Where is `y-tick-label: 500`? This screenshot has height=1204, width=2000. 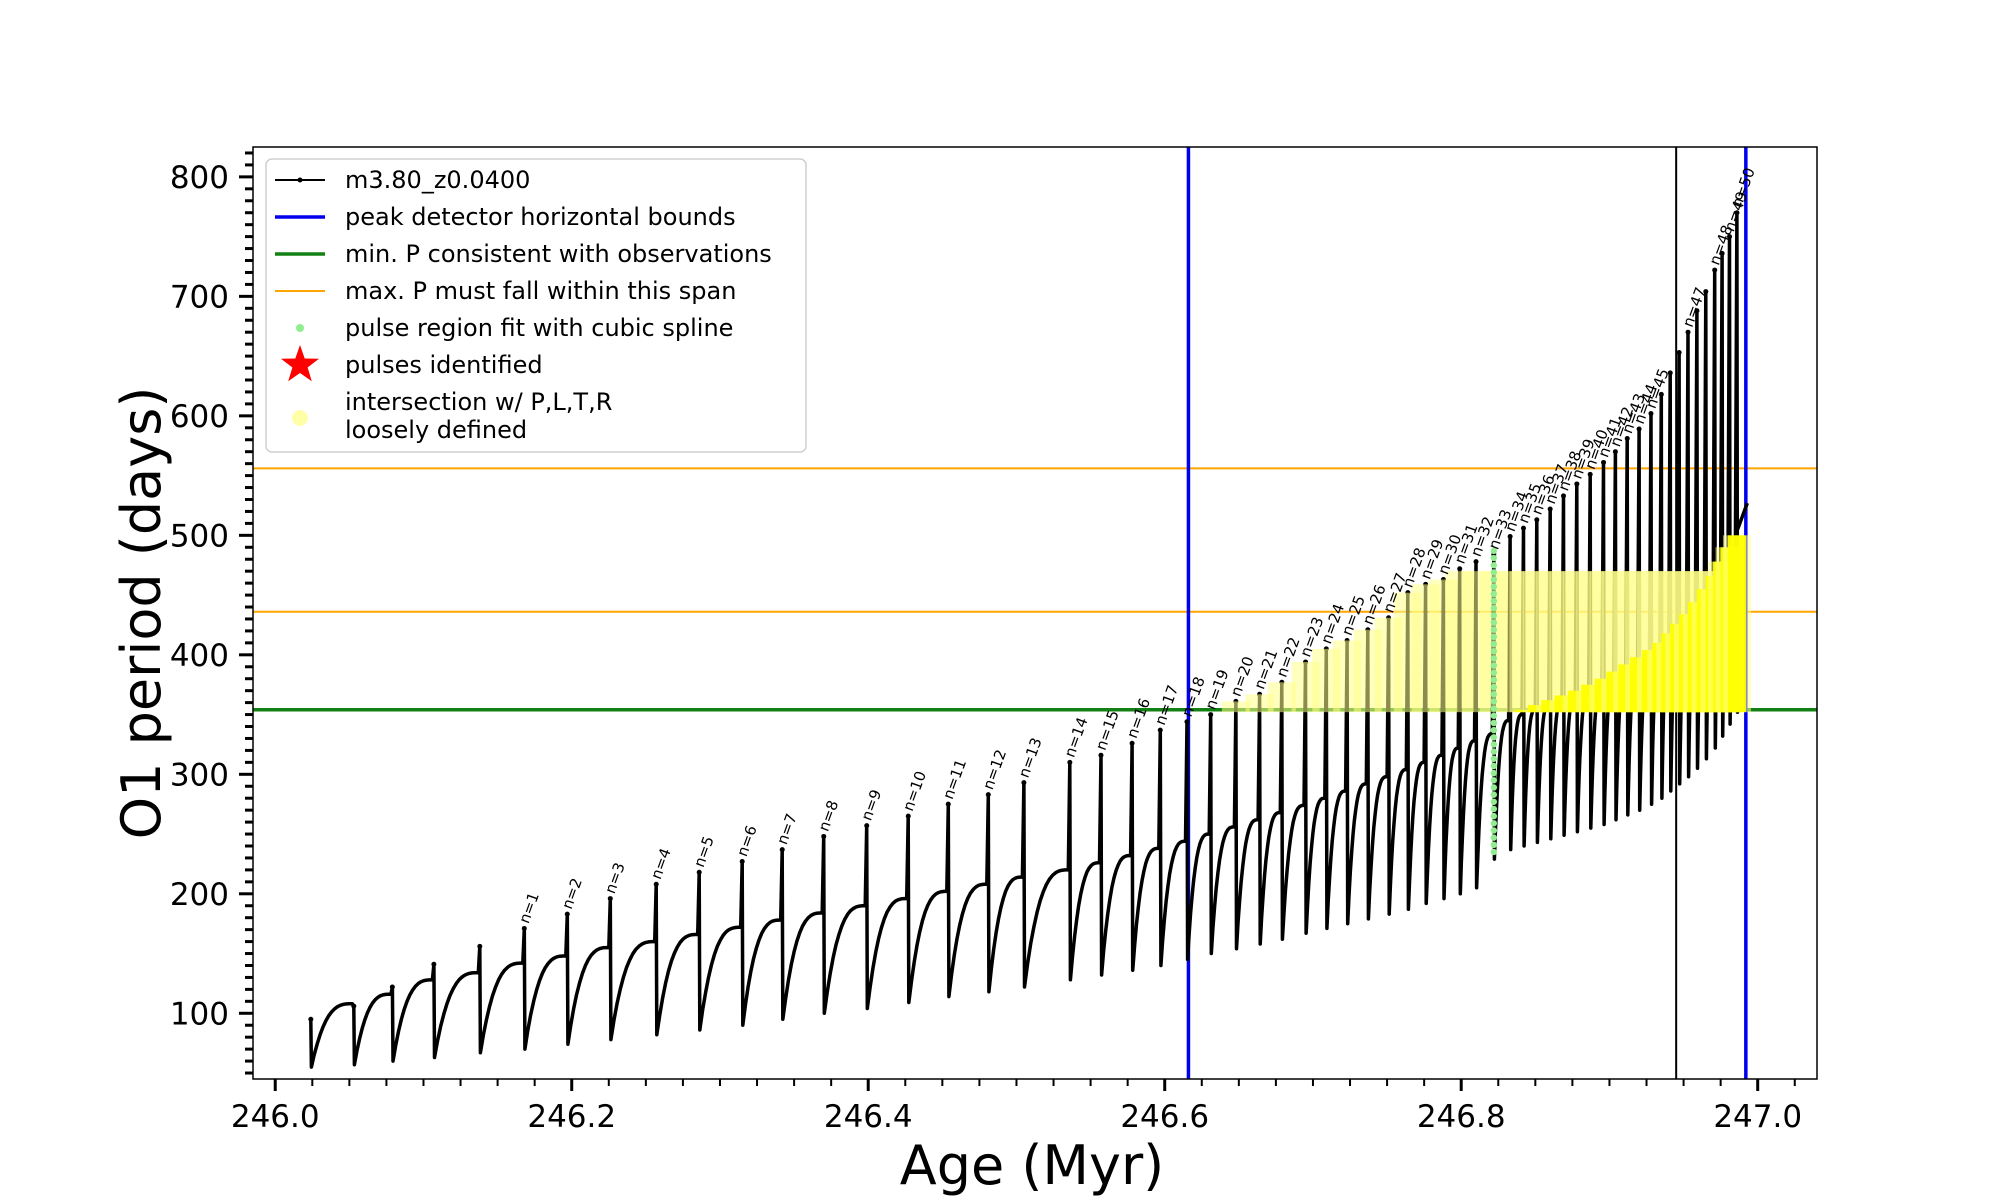 y-tick-label: 500 is located at coordinates (199, 536).